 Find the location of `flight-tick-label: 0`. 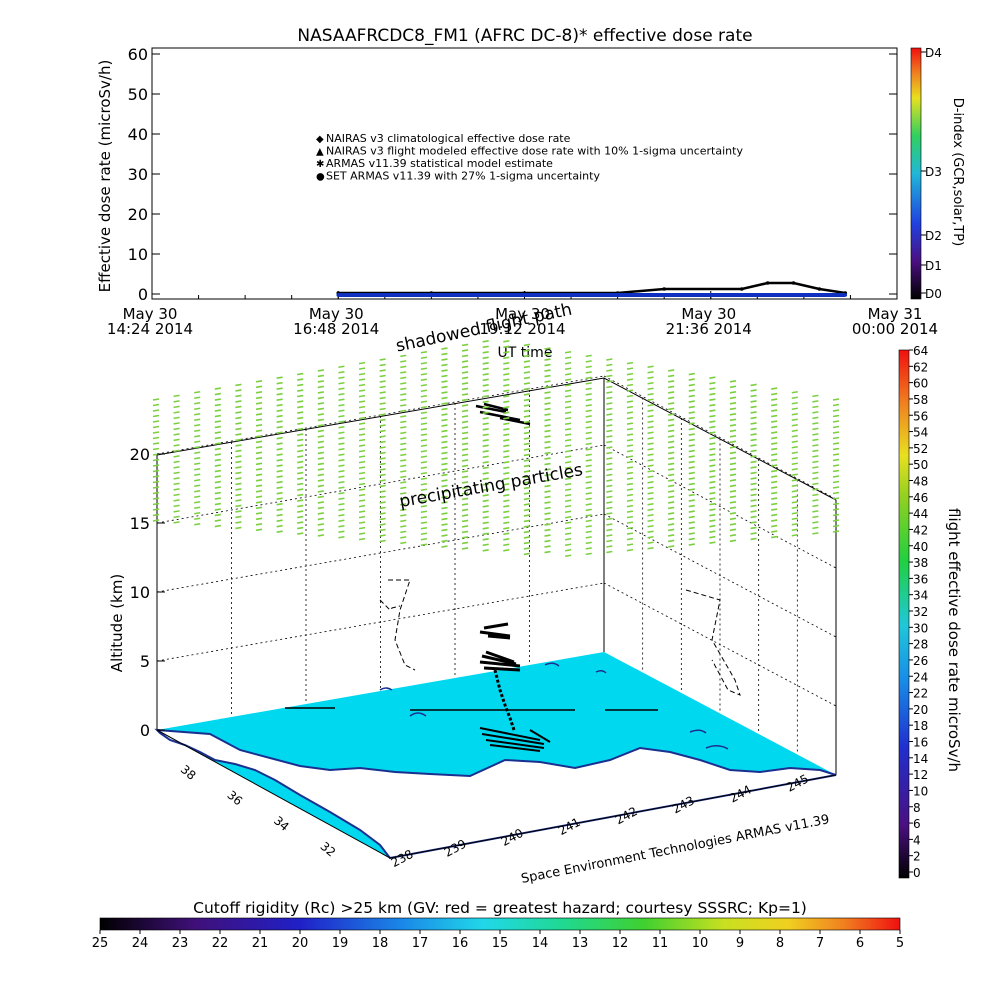

flight-tick-label: 0 is located at coordinates (917, 873).